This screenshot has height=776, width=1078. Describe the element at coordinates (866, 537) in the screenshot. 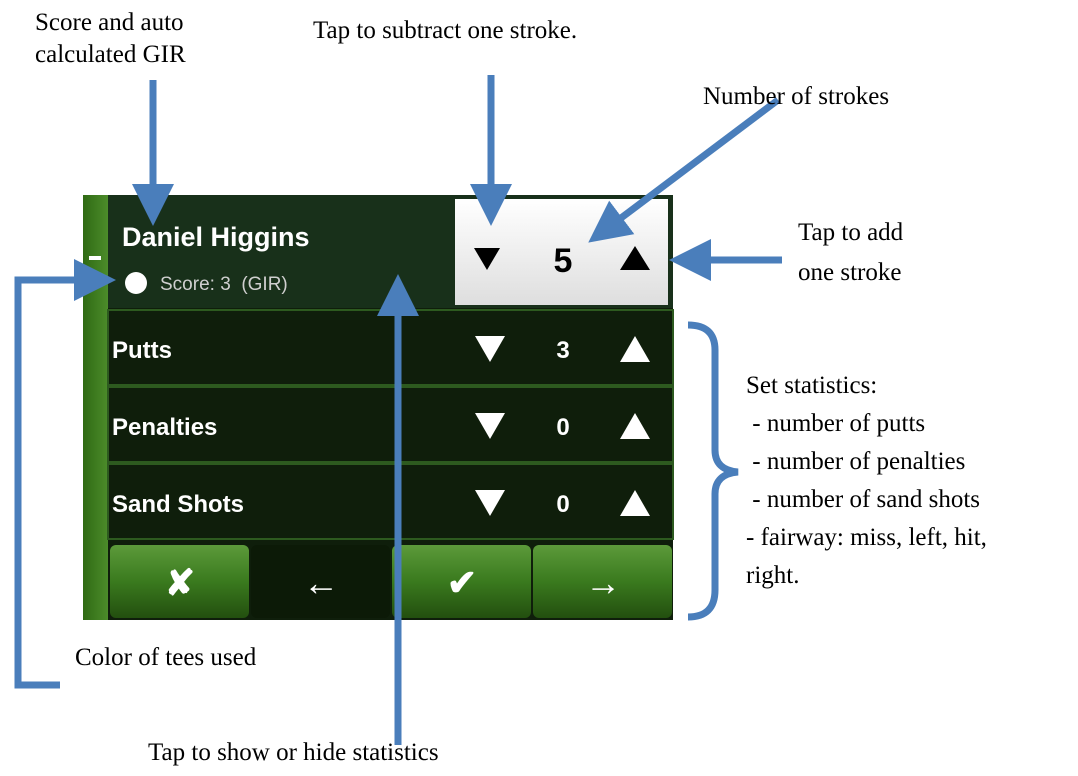

I see `annotation-line: - fairway: miss, left, hit,` at that location.